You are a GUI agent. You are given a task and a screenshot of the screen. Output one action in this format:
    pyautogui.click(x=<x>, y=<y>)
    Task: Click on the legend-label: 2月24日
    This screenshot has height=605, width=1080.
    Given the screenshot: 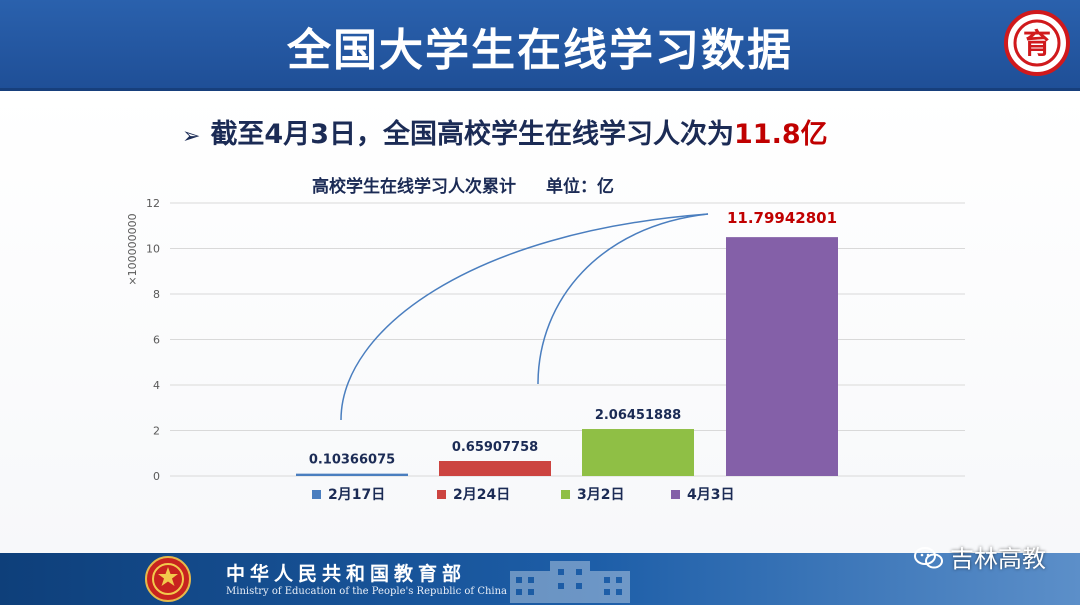 What is the action you would take?
    pyautogui.click(x=481, y=495)
    